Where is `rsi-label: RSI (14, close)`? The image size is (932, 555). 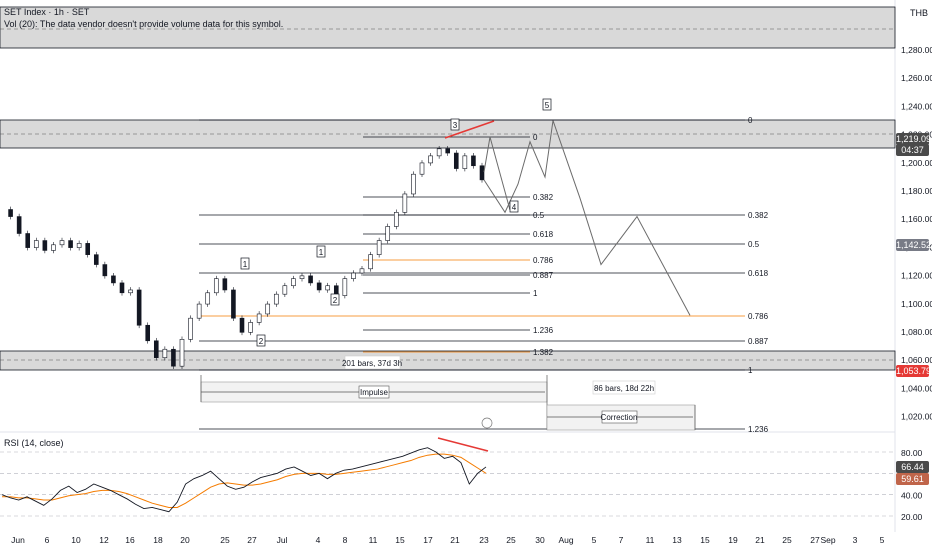
rsi-label: RSI (14, close) is located at coordinates (34, 443).